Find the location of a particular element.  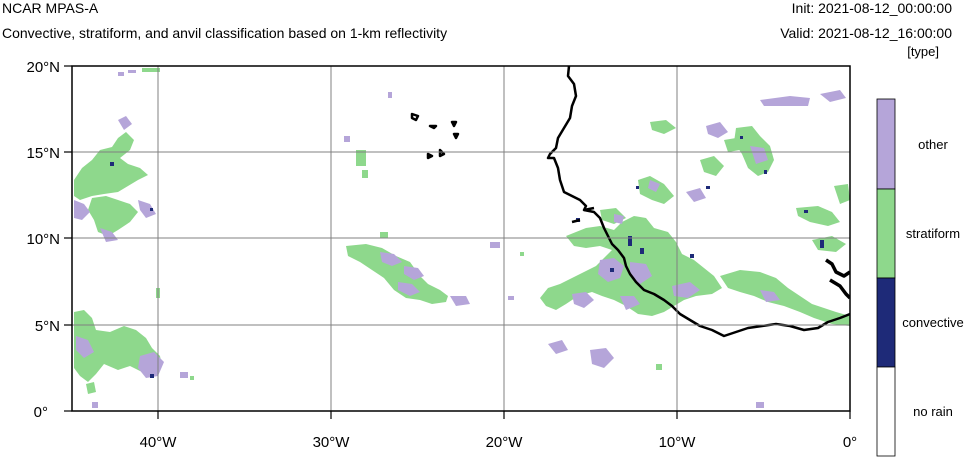

lon-label-10w: 10°W is located at coordinates (678, 442).